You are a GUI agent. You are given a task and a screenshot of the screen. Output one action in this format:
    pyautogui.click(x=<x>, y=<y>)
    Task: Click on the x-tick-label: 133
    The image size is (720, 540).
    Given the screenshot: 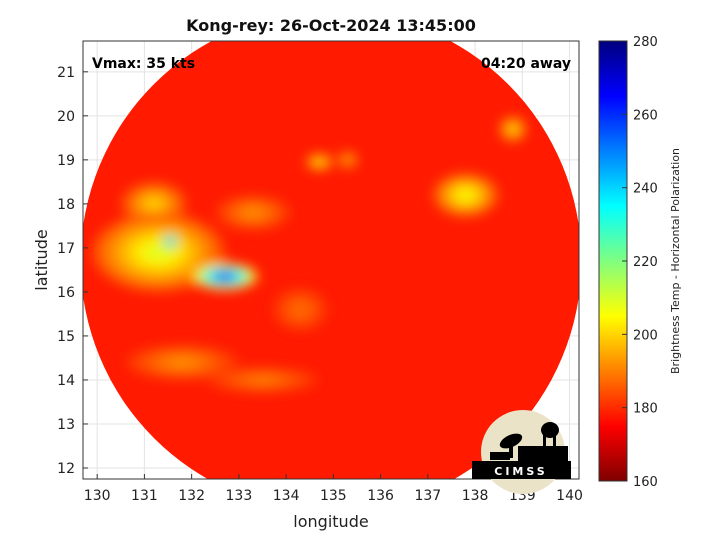 What is the action you would take?
    pyautogui.click(x=239, y=496)
    